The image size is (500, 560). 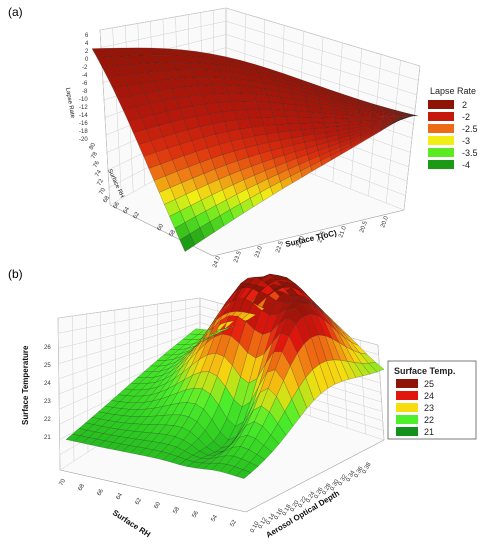 I want to click on z-tick: -14, so click(x=83, y=116).